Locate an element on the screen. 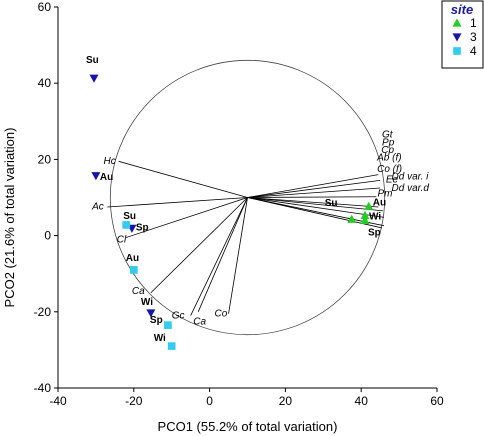 The height and width of the screenshot is (436, 484). vector-label: Ab (f) is located at coordinates (388, 157).